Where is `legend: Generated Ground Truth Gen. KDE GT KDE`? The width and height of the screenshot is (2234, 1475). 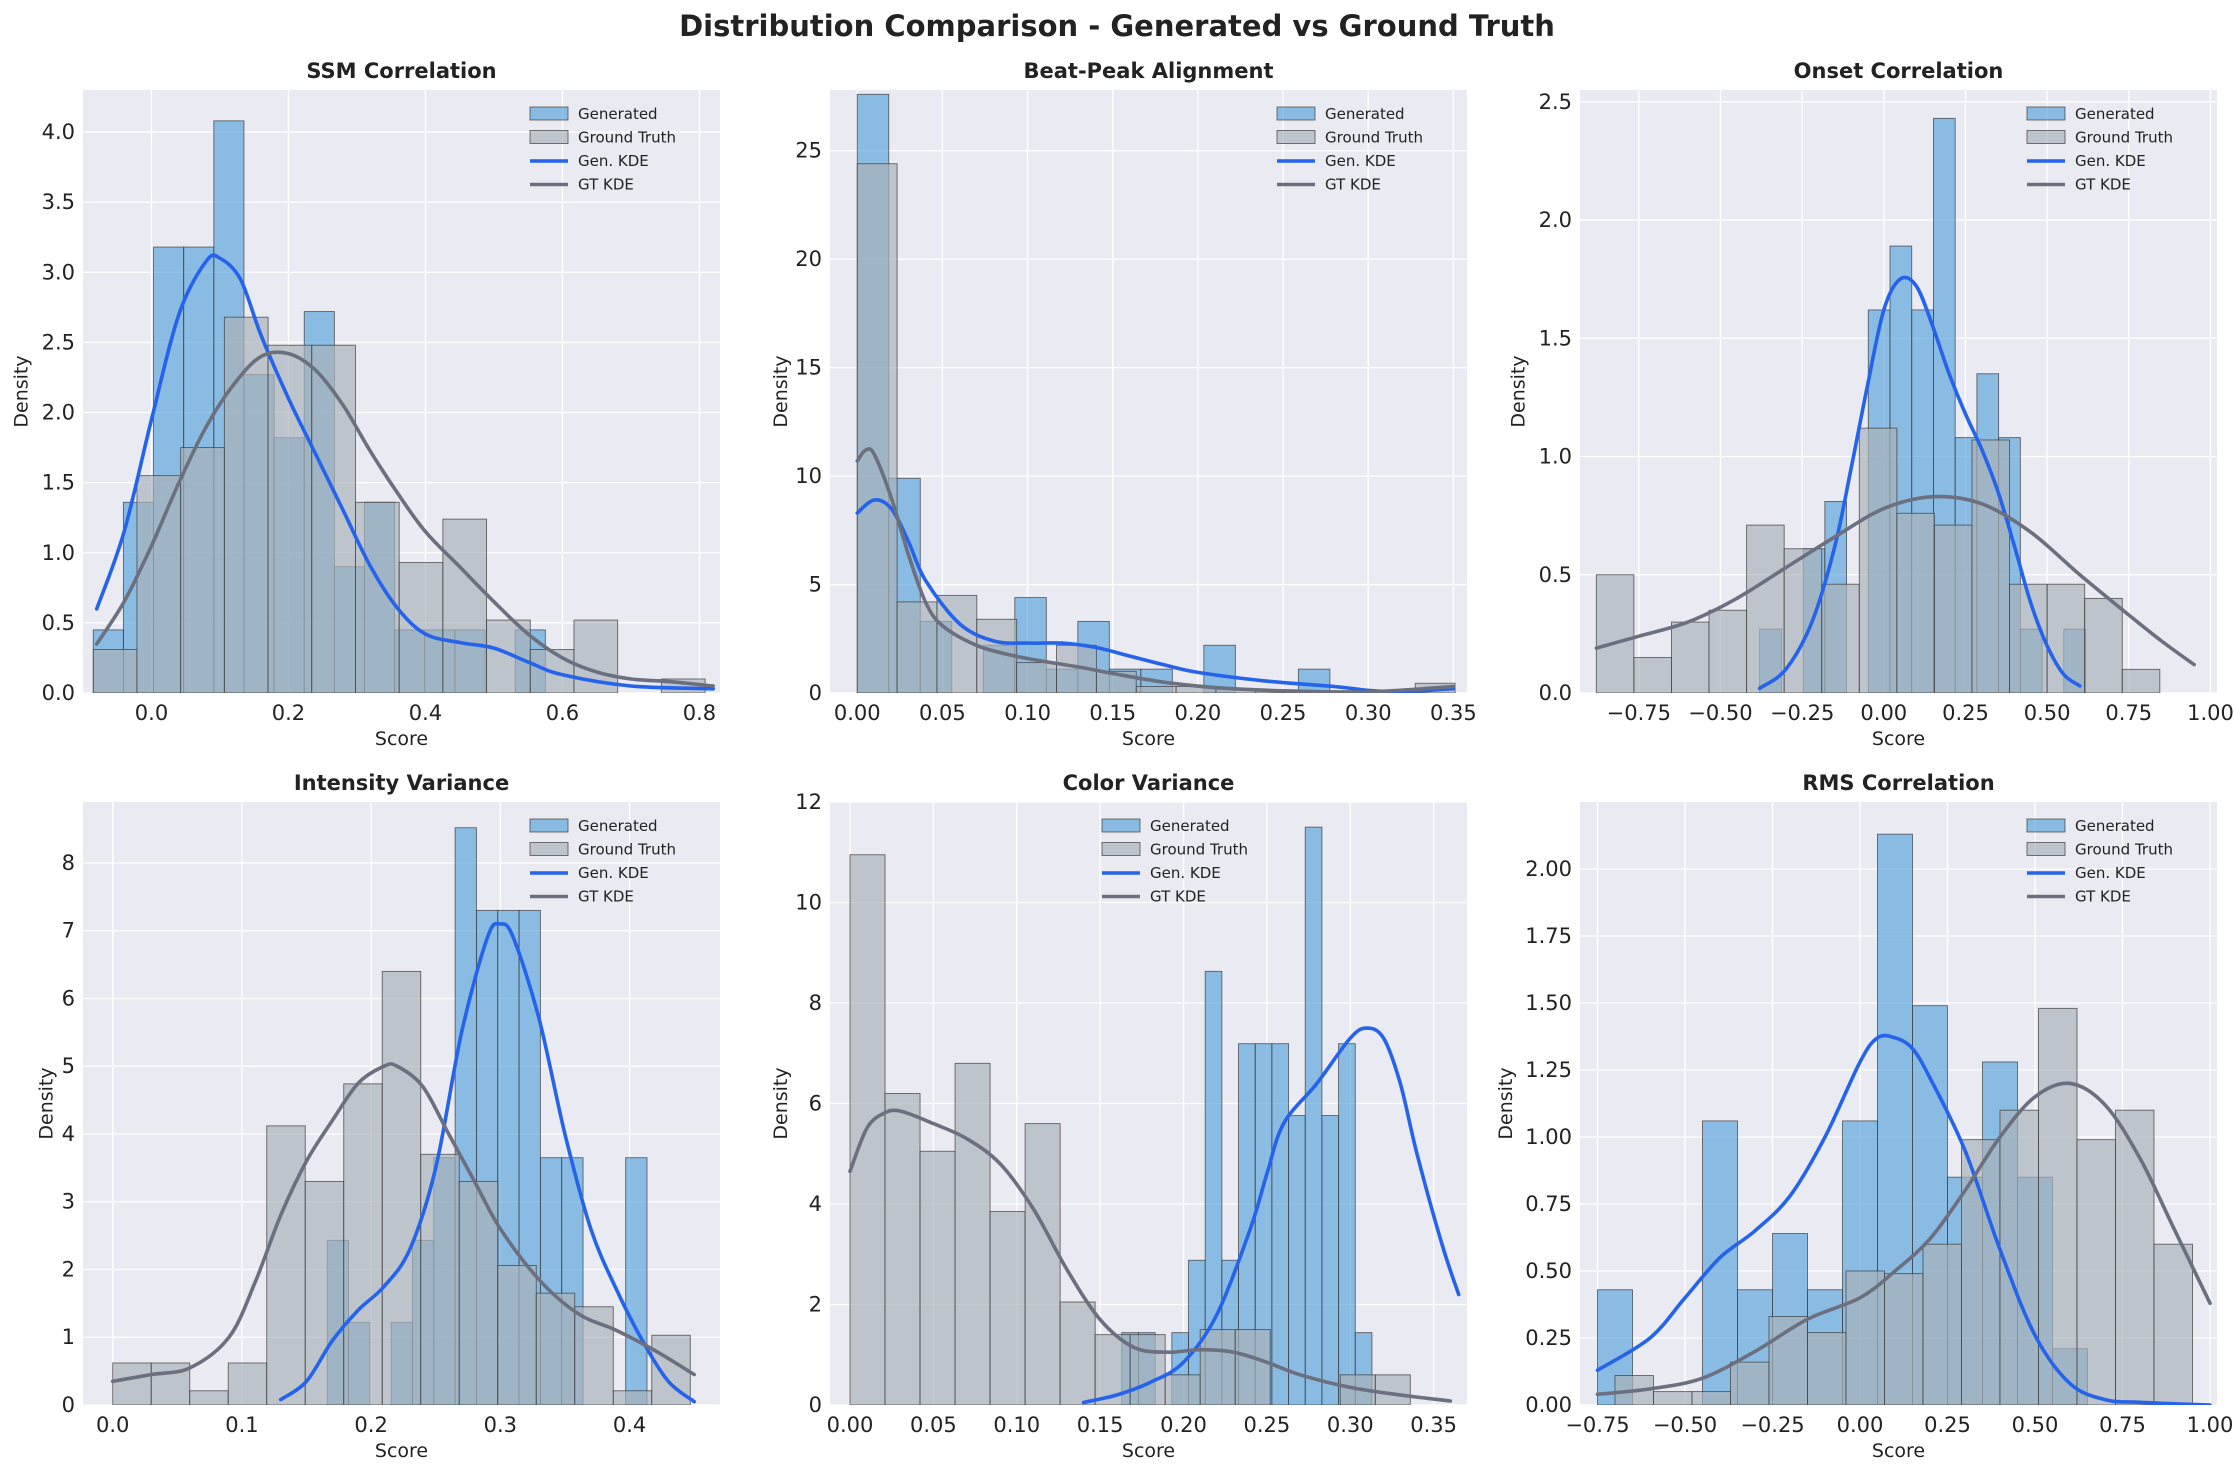 legend: Generated Ground Truth Gen. KDE GT KDE is located at coordinates (602, 149).